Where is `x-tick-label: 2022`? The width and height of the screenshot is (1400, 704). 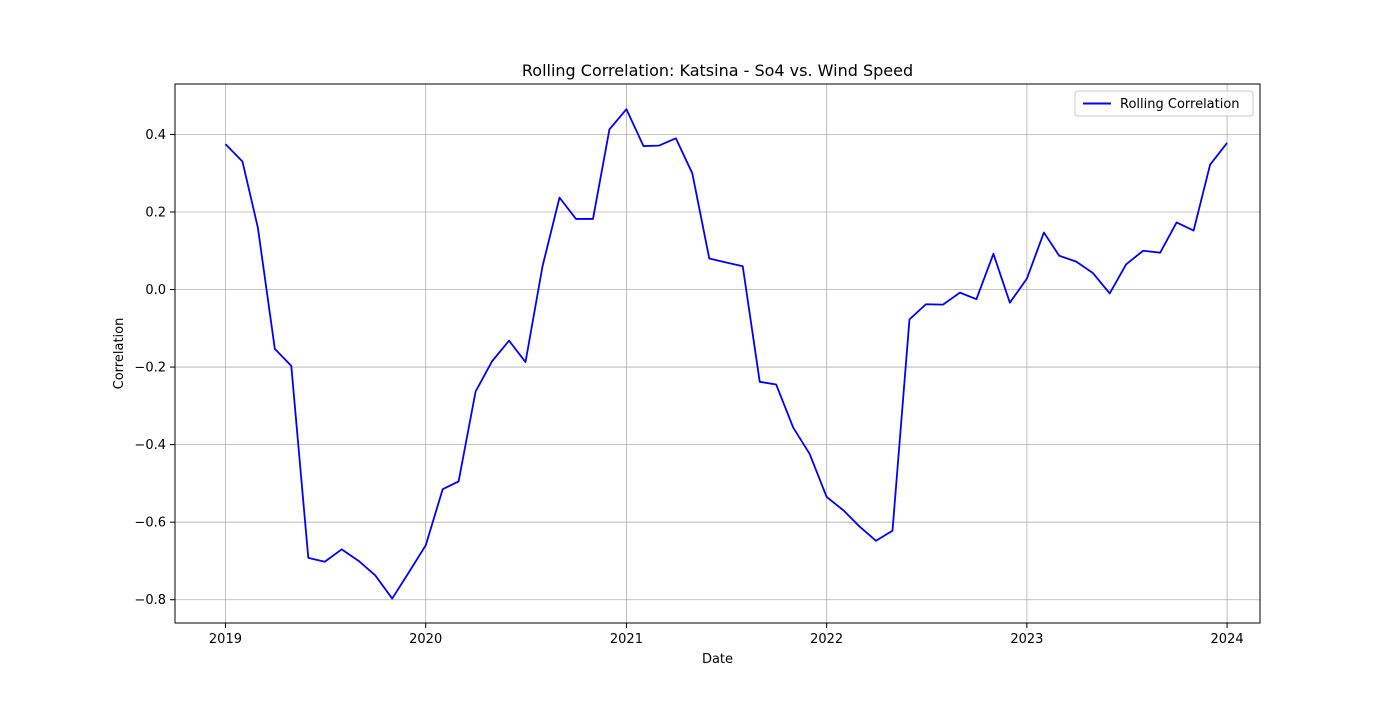 x-tick-label: 2022 is located at coordinates (826, 639).